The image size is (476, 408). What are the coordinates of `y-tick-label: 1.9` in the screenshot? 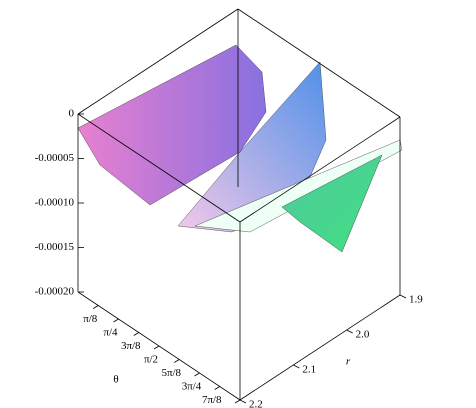 It's located at (416, 300).